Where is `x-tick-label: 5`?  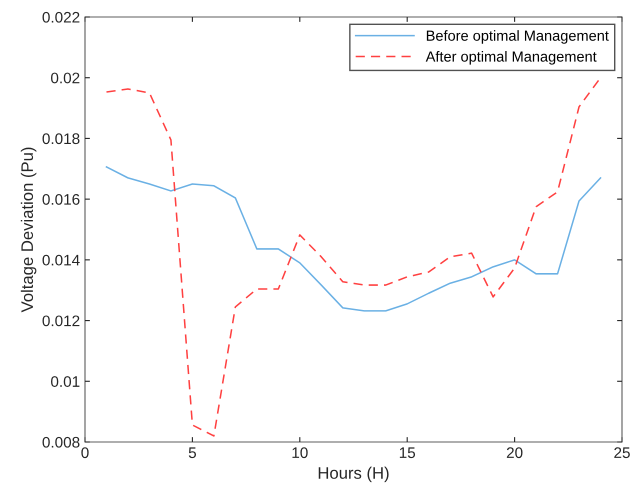
x-tick-label: 5 is located at coordinates (192, 452).